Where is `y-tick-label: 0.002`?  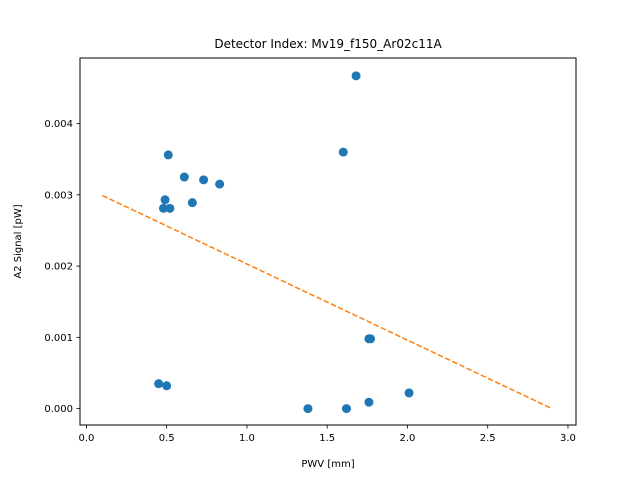
y-tick-label: 0.002 is located at coordinates (58, 267).